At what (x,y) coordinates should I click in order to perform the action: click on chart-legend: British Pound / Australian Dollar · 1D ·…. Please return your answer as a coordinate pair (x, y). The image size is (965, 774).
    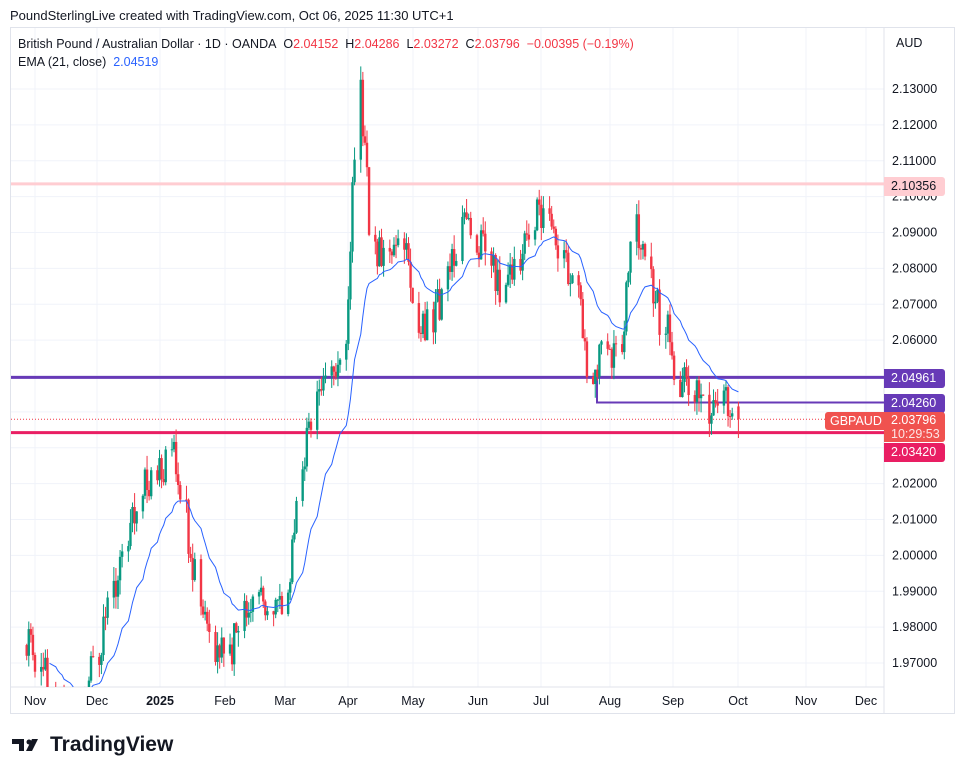
    Looking at the image, I should click on (326, 53).